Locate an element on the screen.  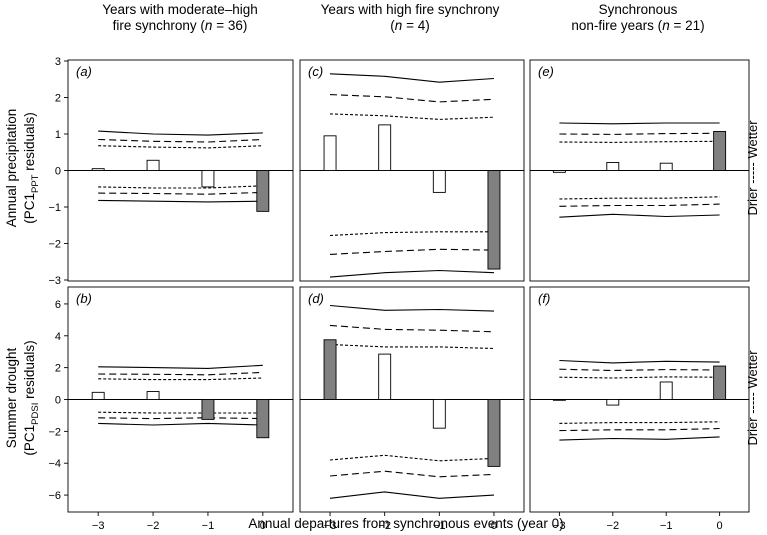
y-tick-label: −1 is located at coordinates (54, 208).